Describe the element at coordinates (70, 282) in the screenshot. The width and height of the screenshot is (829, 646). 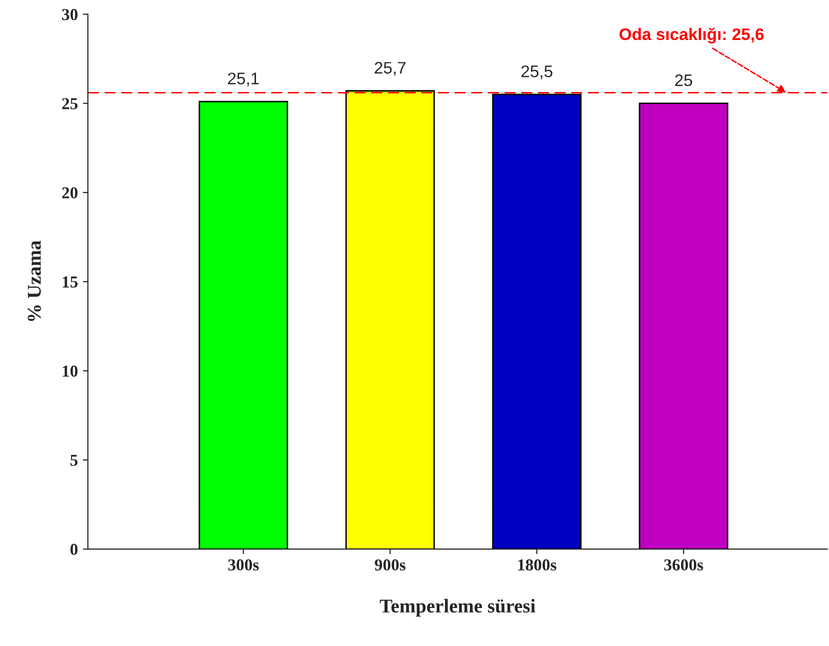
I see `y-tick-label: 15` at that location.